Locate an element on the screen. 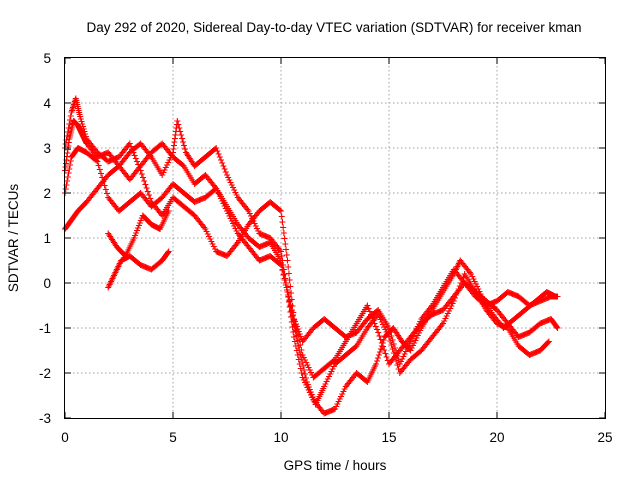  y-tick-label: 2 is located at coordinates (47, 193).